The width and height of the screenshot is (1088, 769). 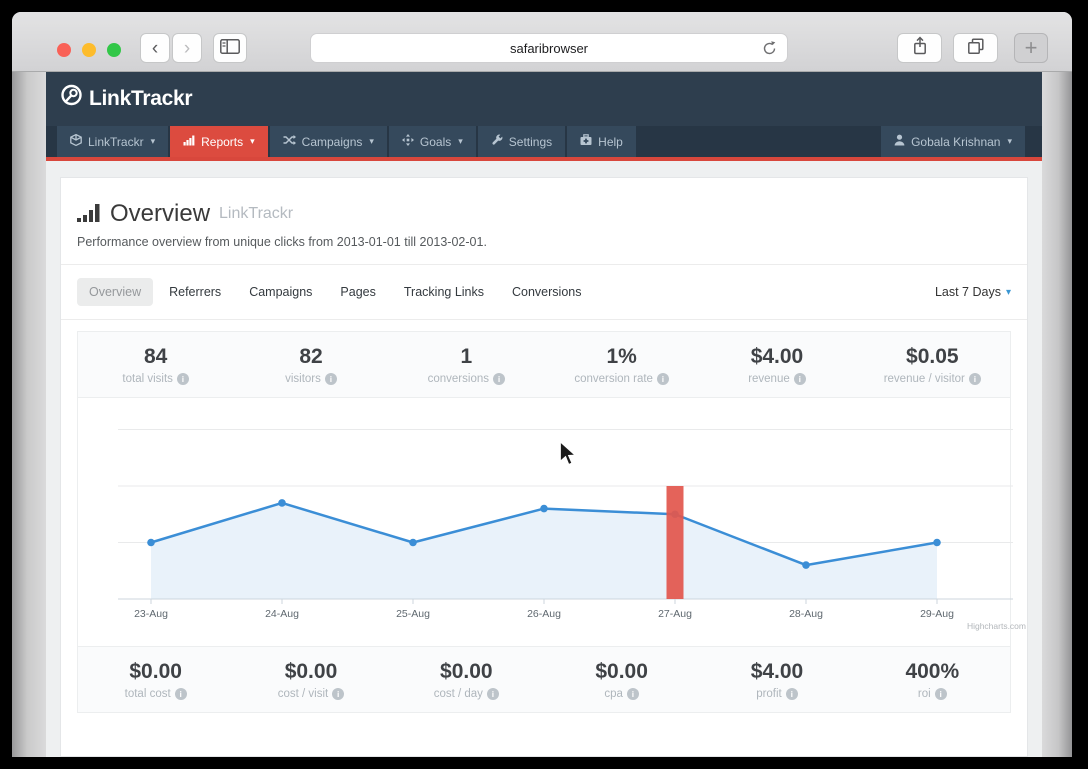 What do you see at coordinates (547, 292) in the screenshot?
I see `tab-conversions: Conversions` at bounding box center [547, 292].